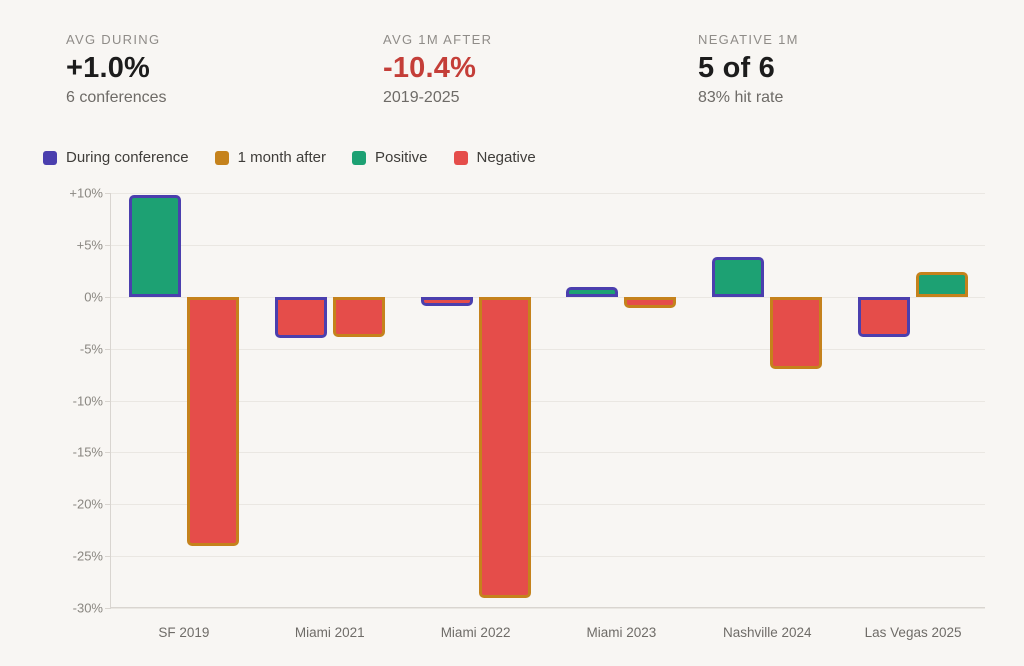 The width and height of the screenshot is (1024, 666). Describe the element at coordinates (329, 632) in the screenshot. I see `x-axis-label: Miami 2021` at that location.